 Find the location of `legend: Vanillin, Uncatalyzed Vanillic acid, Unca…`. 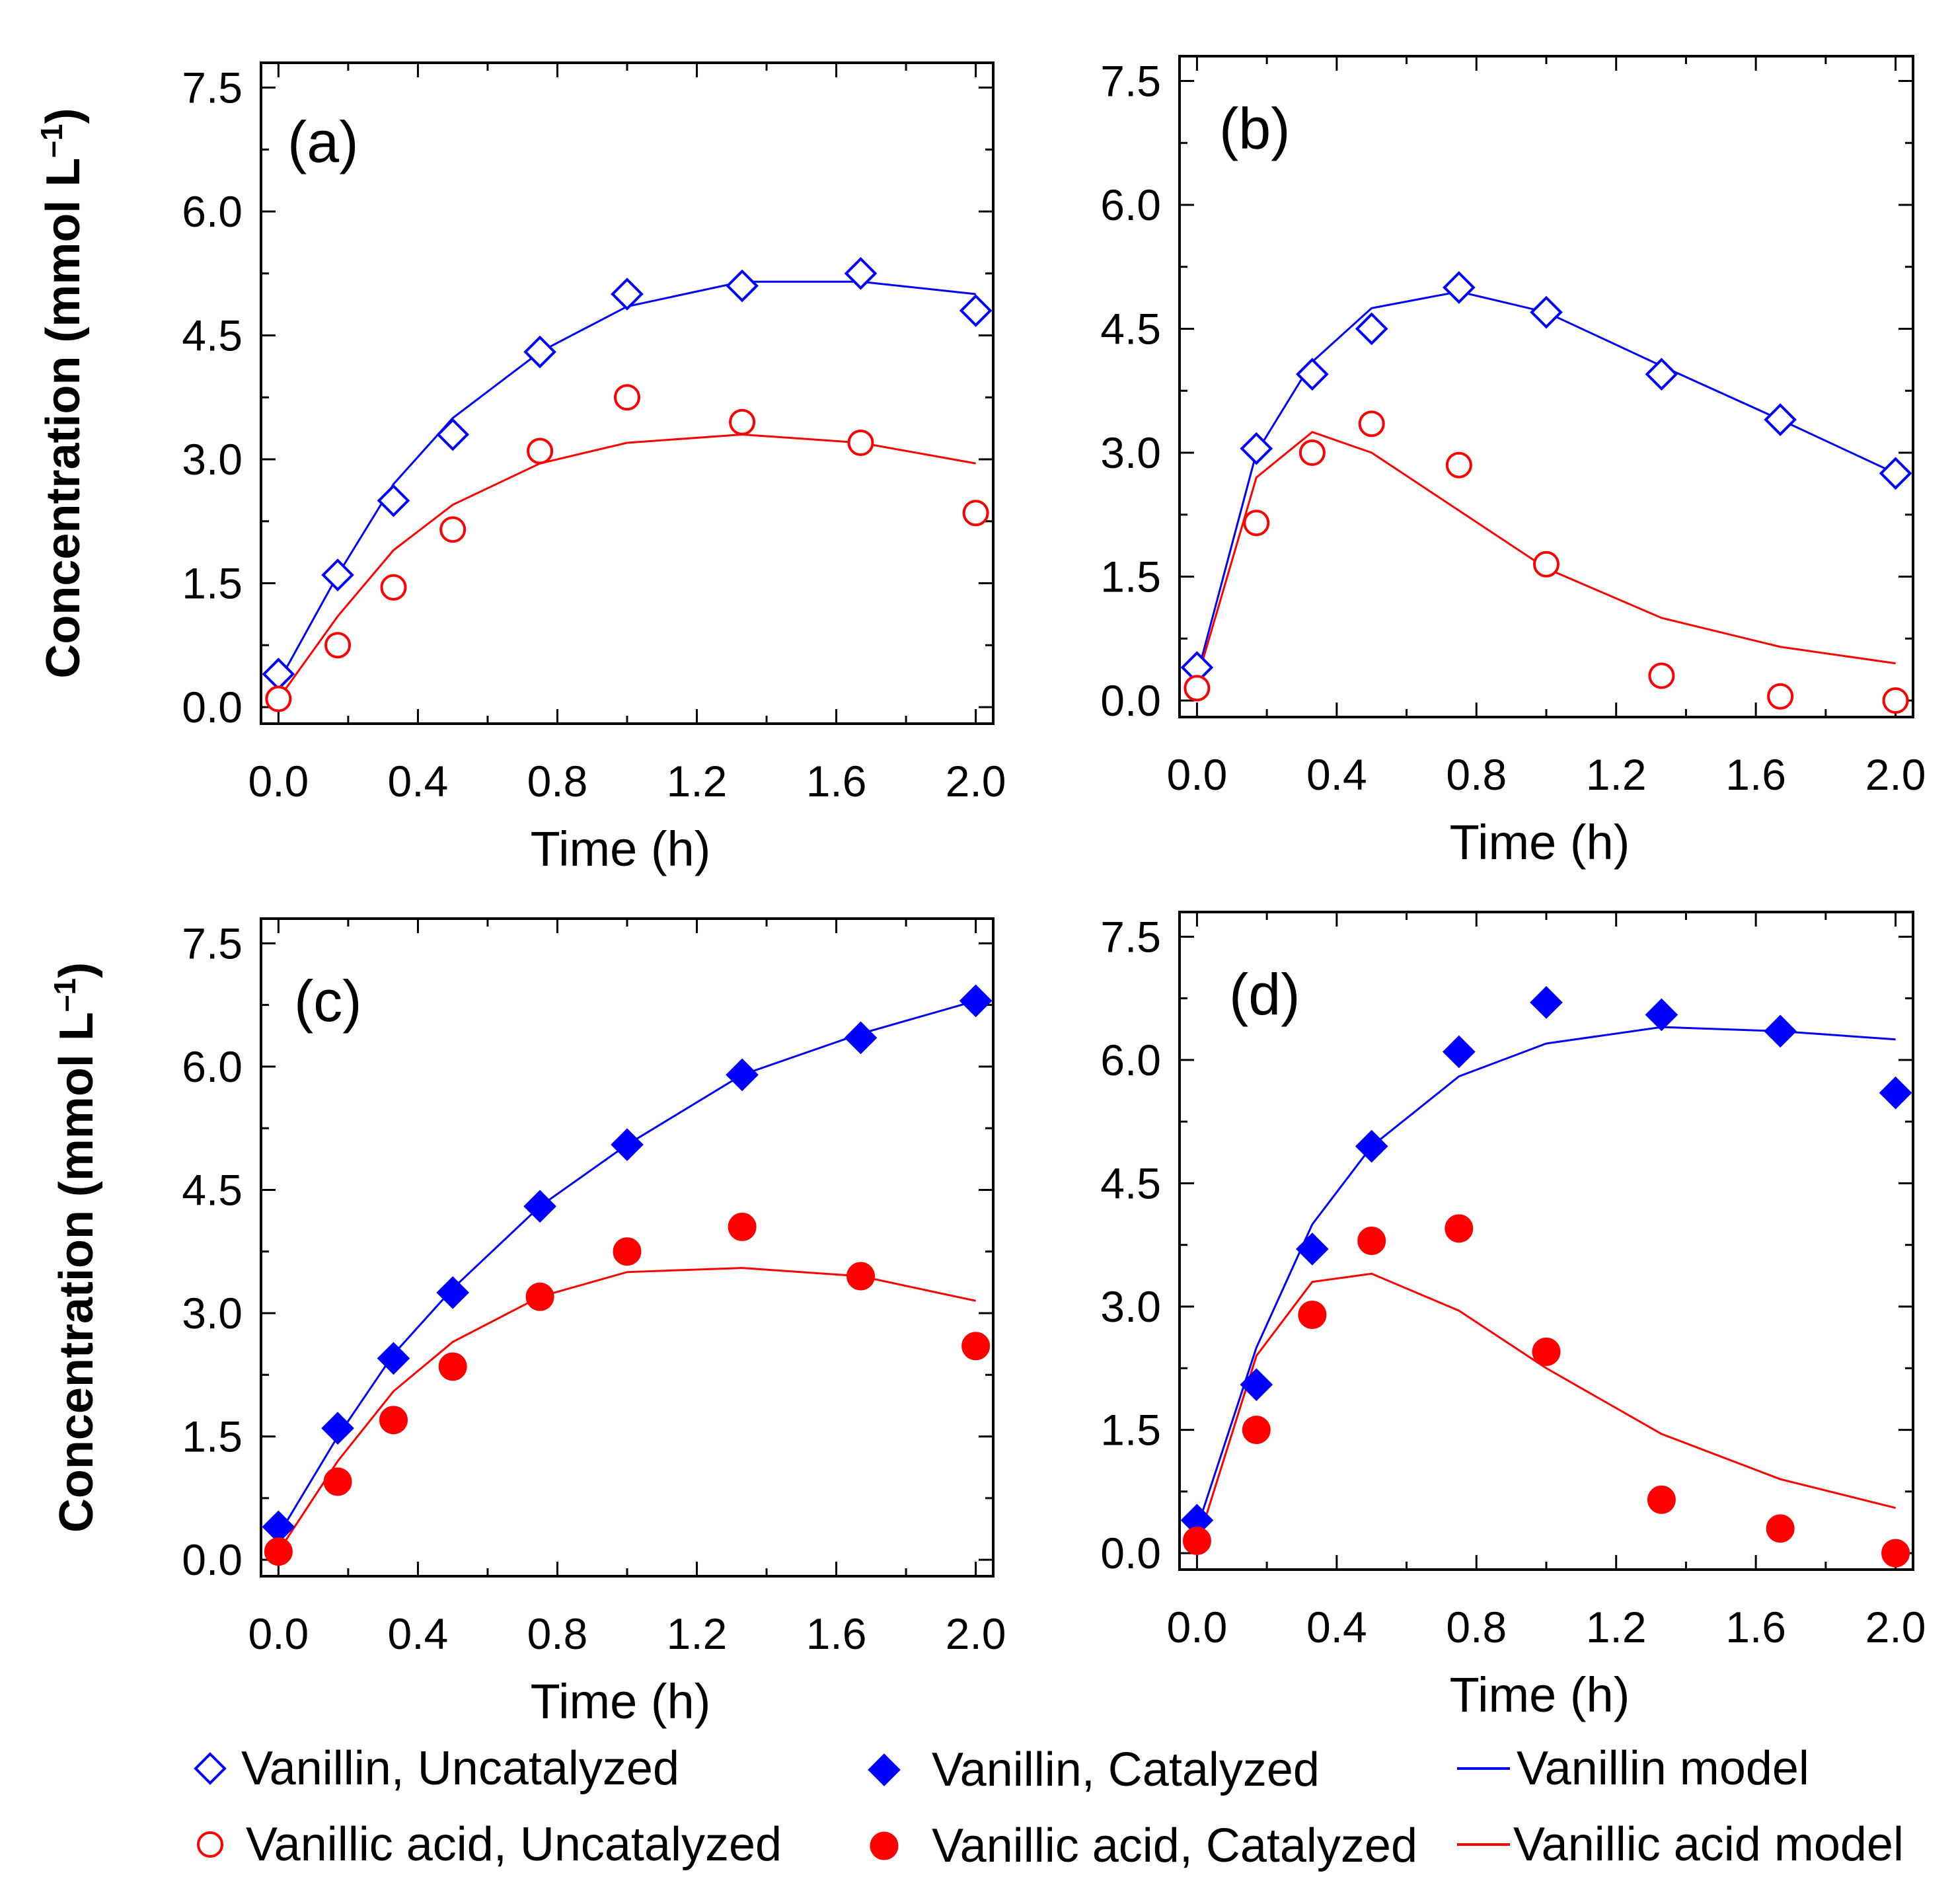

legend: Vanillin, Uncatalyzed Vanillic acid, Unca… is located at coordinates (1049, 1807).